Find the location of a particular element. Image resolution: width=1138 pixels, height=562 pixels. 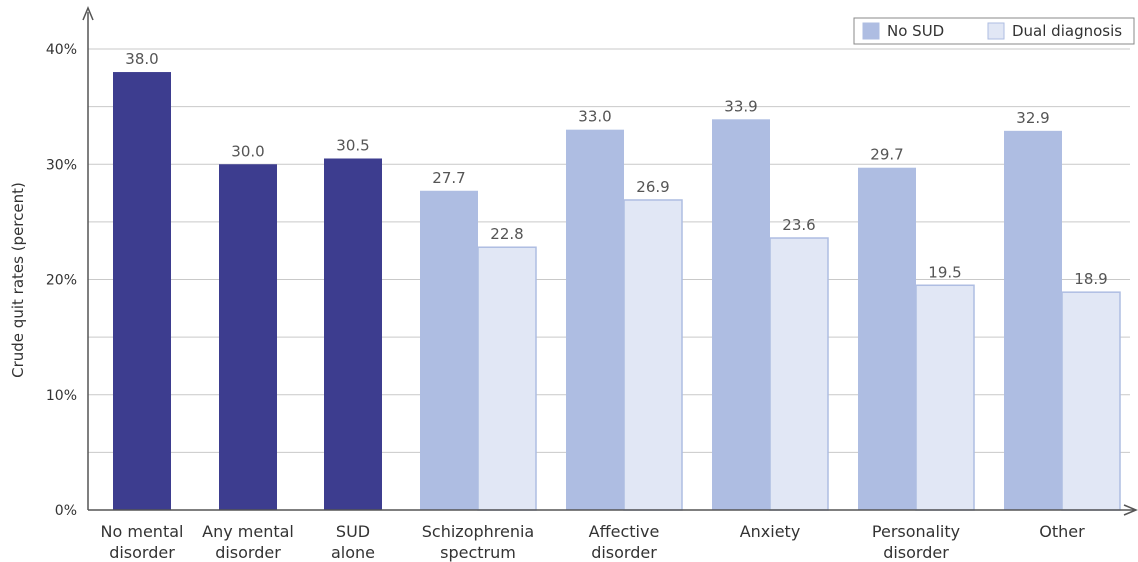

category-label: Personality is located at coordinates (916, 531).